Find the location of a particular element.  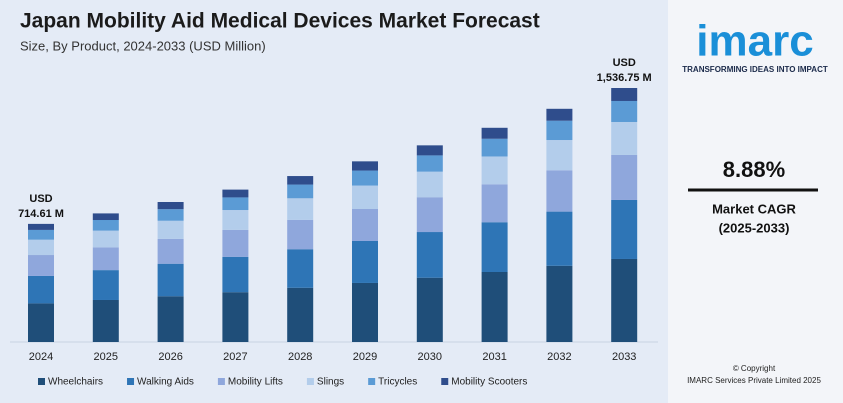

x-tick-label: 2024 is located at coordinates (41, 357).